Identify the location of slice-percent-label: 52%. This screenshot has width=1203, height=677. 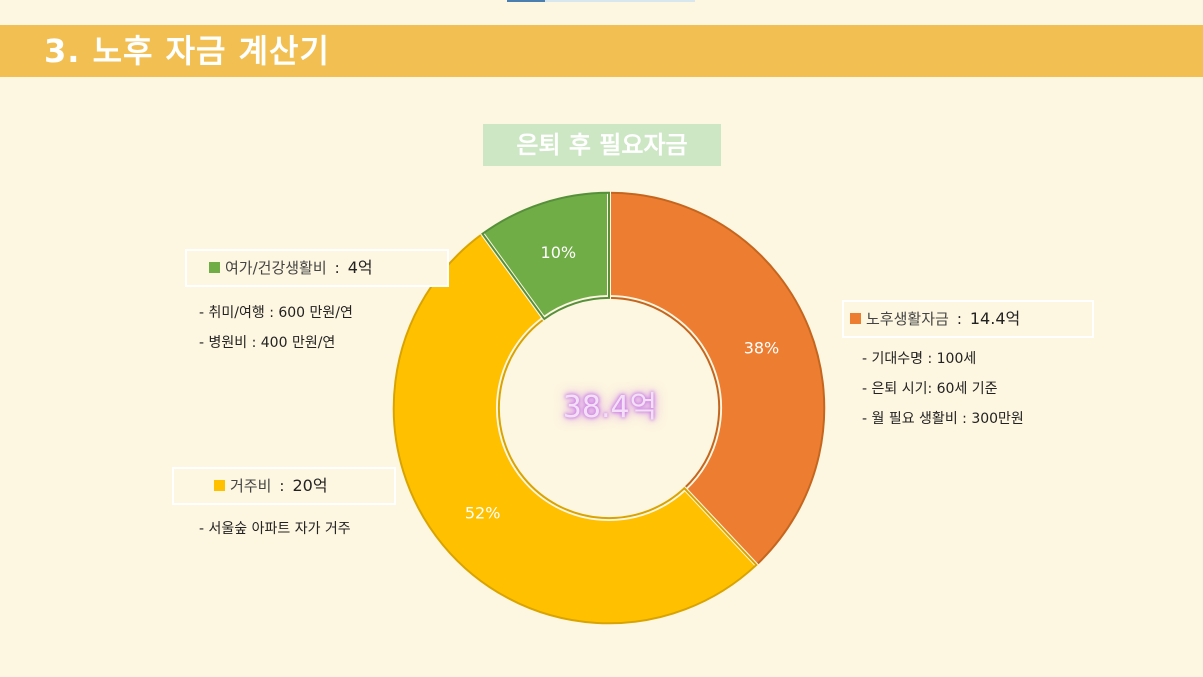
(483, 513).